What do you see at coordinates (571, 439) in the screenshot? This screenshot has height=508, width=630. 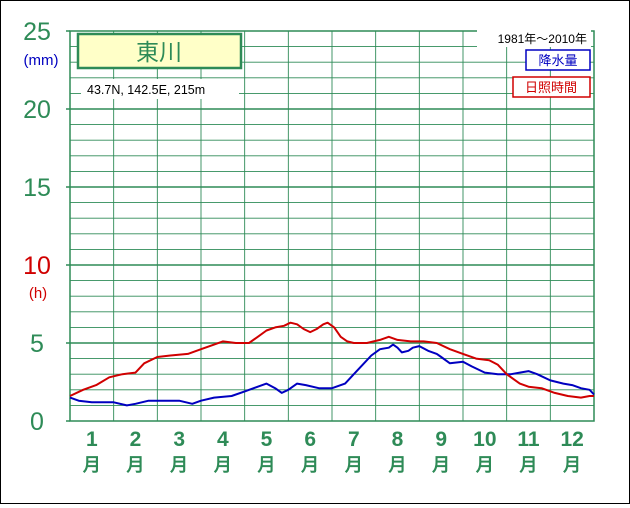 I see `month-number-label: 12` at bounding box center [571, 439].